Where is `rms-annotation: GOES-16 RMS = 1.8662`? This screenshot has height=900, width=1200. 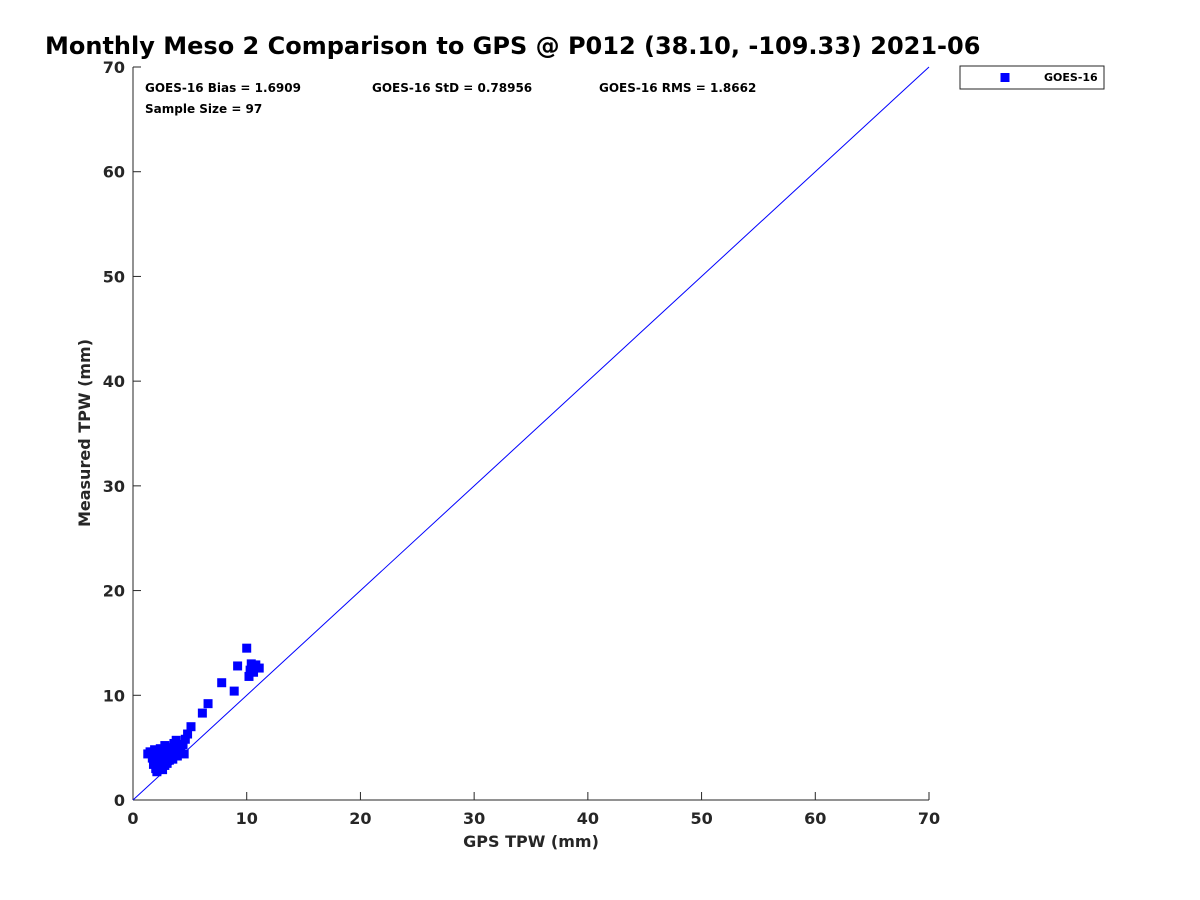 rms-annotation: GOES-16 RMS = 1.8662 is located at coordinates (677, 88).